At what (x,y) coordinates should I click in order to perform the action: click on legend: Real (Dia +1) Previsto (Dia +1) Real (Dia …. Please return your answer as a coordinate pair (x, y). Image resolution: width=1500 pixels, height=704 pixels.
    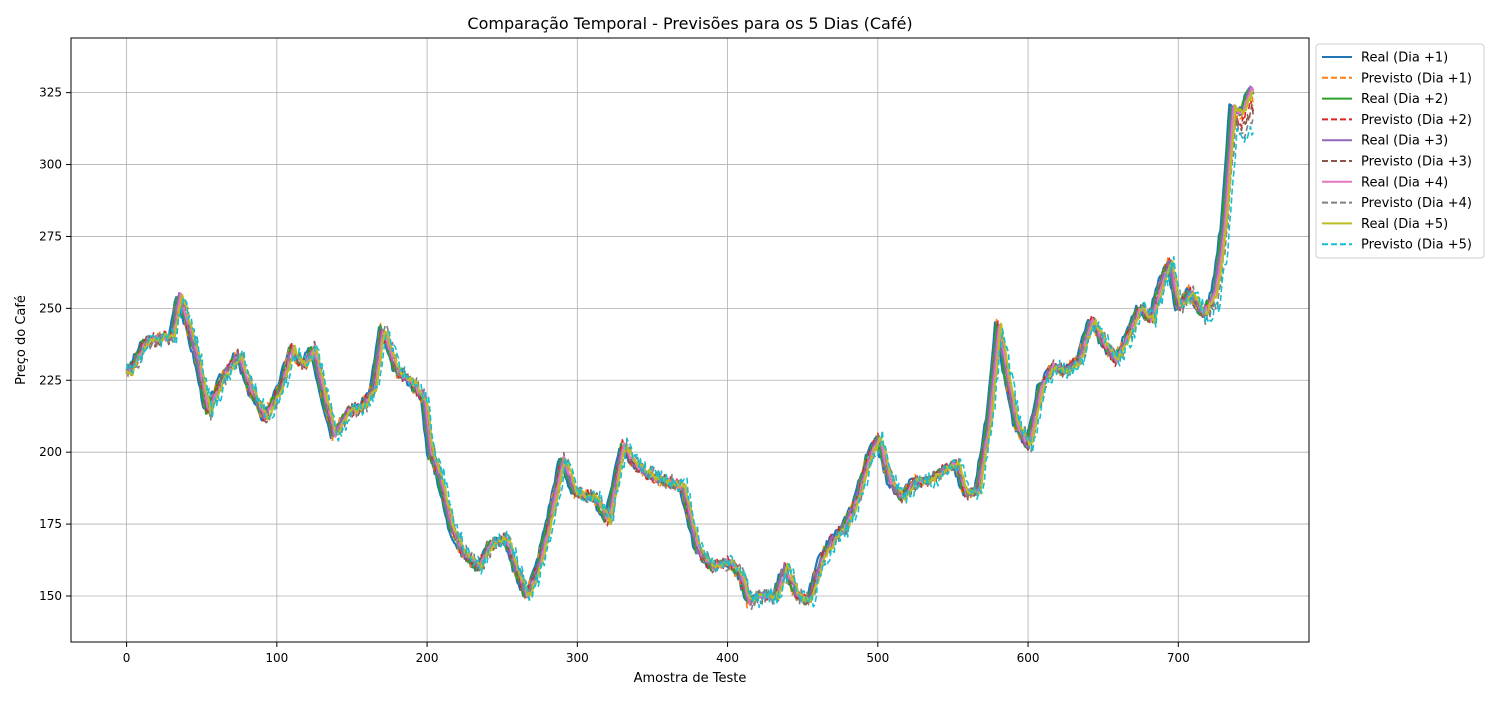
    Looking at the image, I should click on (1400, 151).